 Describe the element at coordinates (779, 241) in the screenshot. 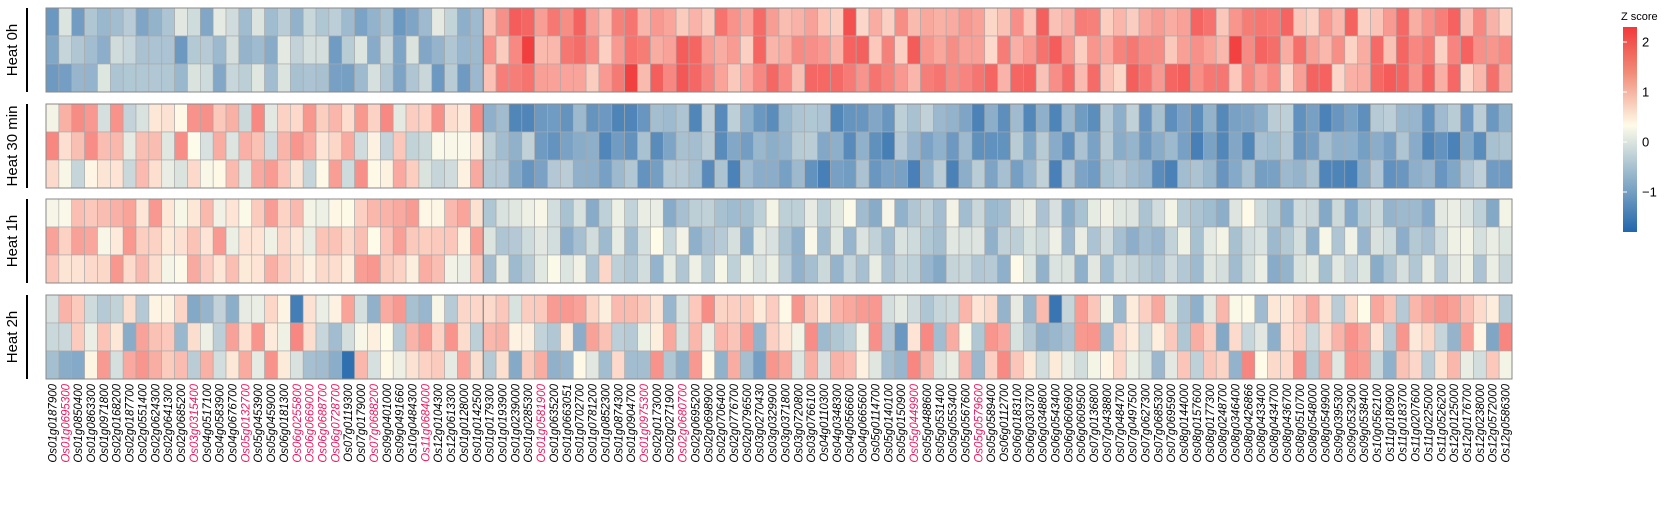

I see `panel-frame` at that location.